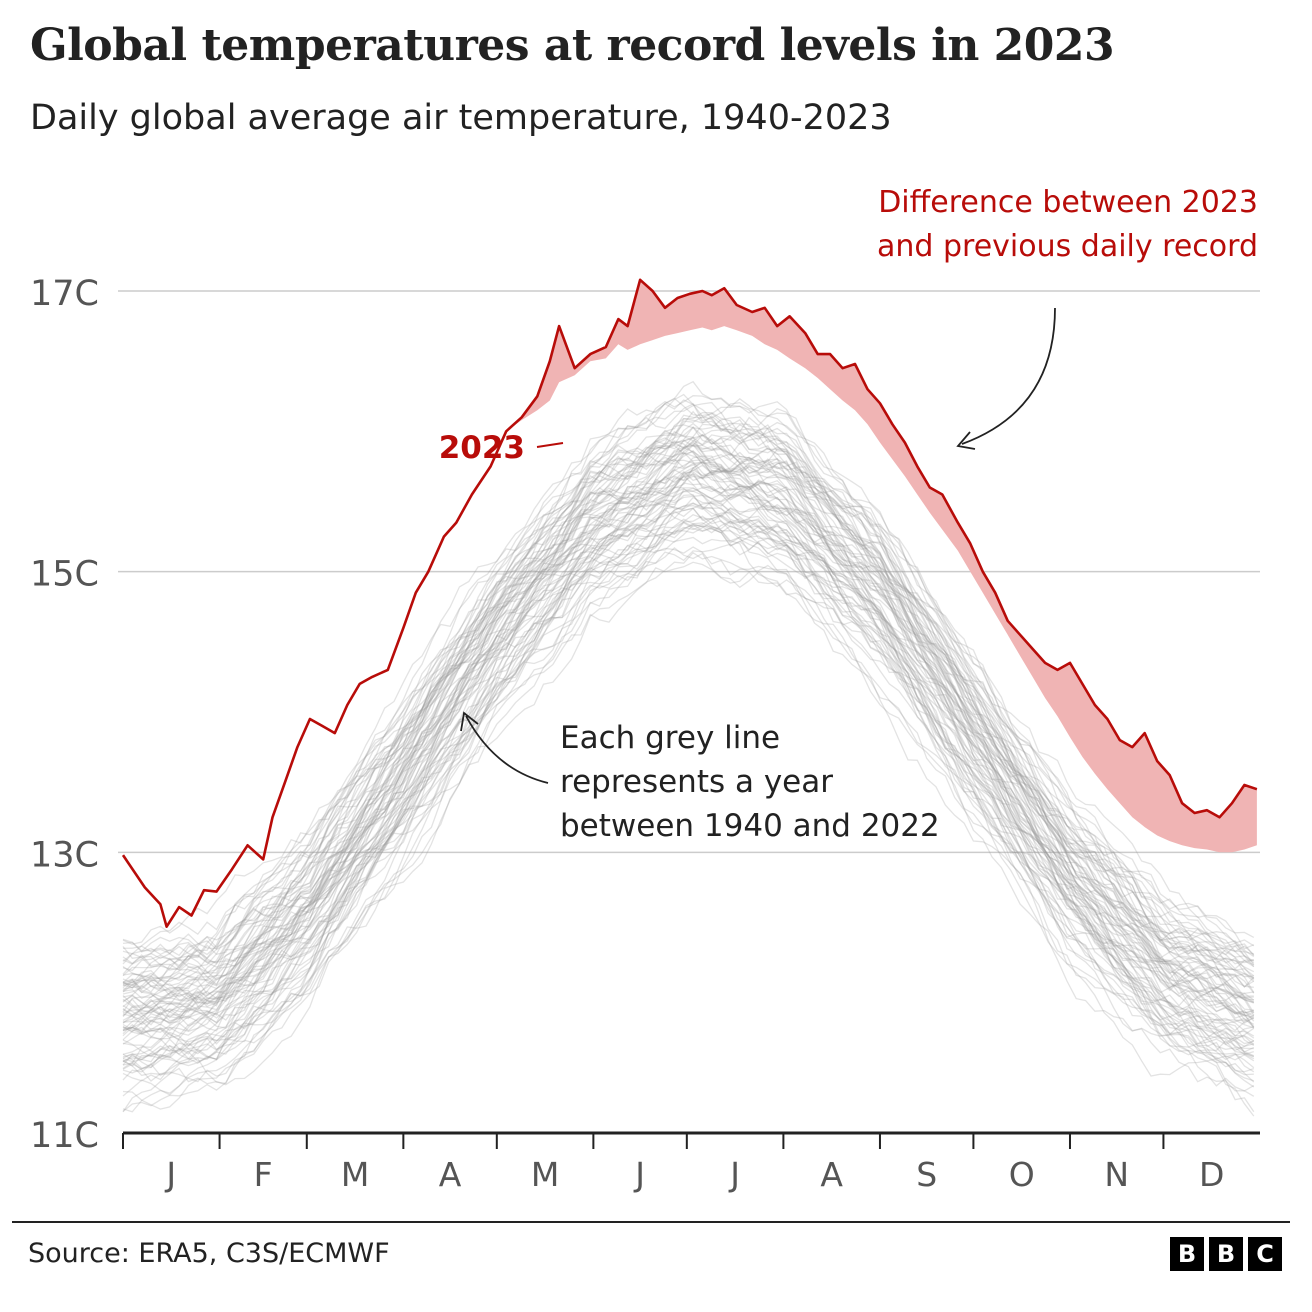  Describe the element at coordinates (670, 738) in the screenshot. I see `grey-line-annotation: Each grey line` at that location.